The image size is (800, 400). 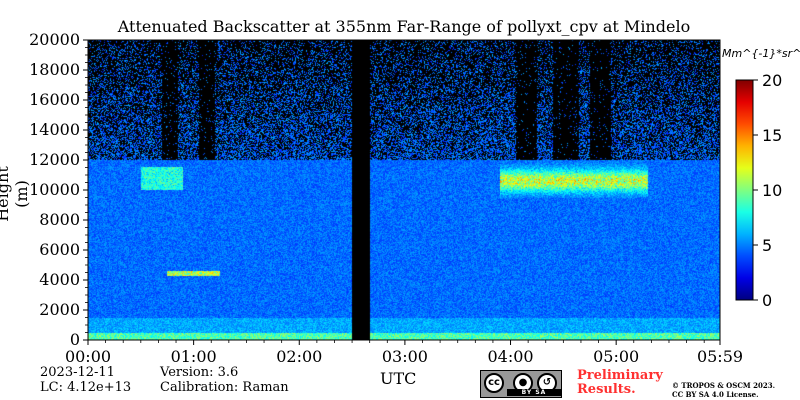 What do you see at coordinates (54, 99) in the screenshot?
I see `y-tick-label: 16000` at bounding box center [54, 99].